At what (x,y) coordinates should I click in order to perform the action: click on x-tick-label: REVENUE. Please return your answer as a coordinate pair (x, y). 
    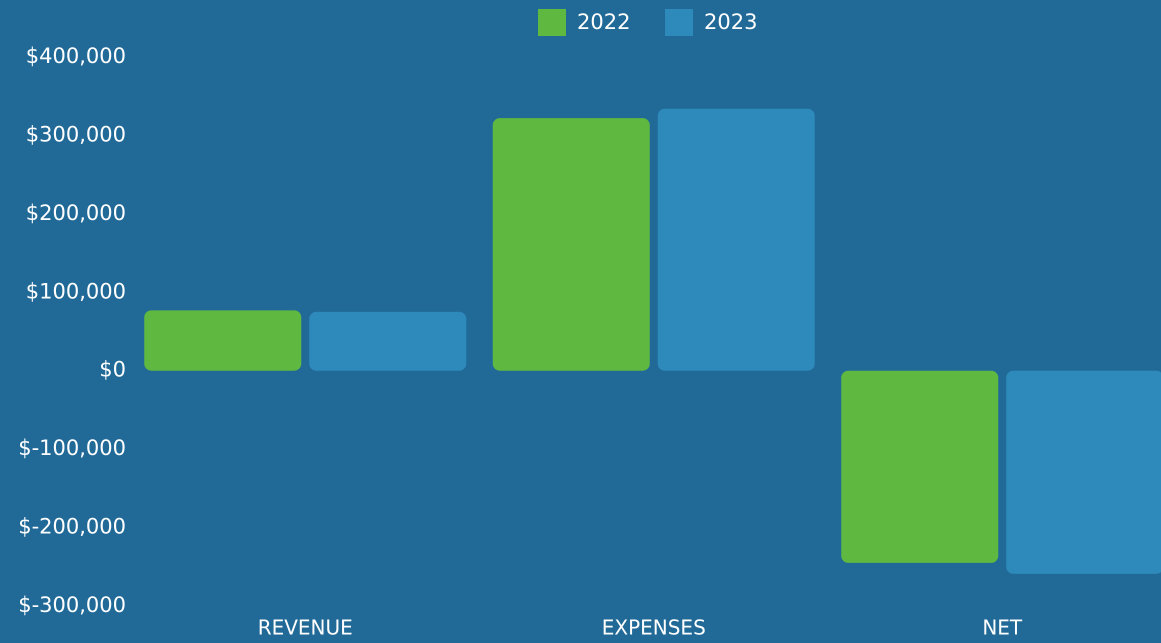
    Looking at the image, I should click on (305, 628).